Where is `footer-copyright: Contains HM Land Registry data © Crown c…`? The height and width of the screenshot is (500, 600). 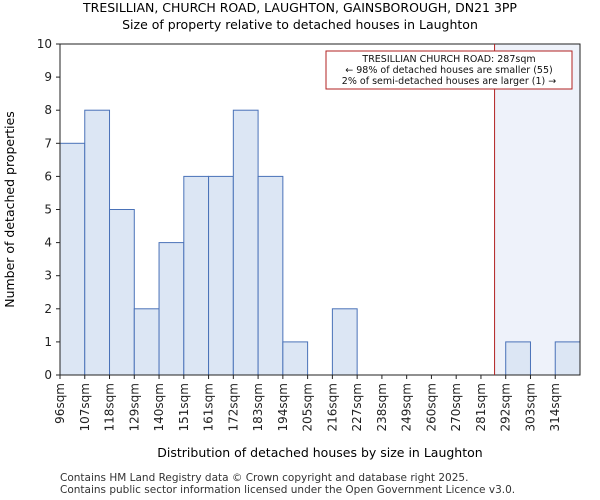 footer-copyright: Contains HM Land Registry data © Crown c… is located at coordinates (264, 478).